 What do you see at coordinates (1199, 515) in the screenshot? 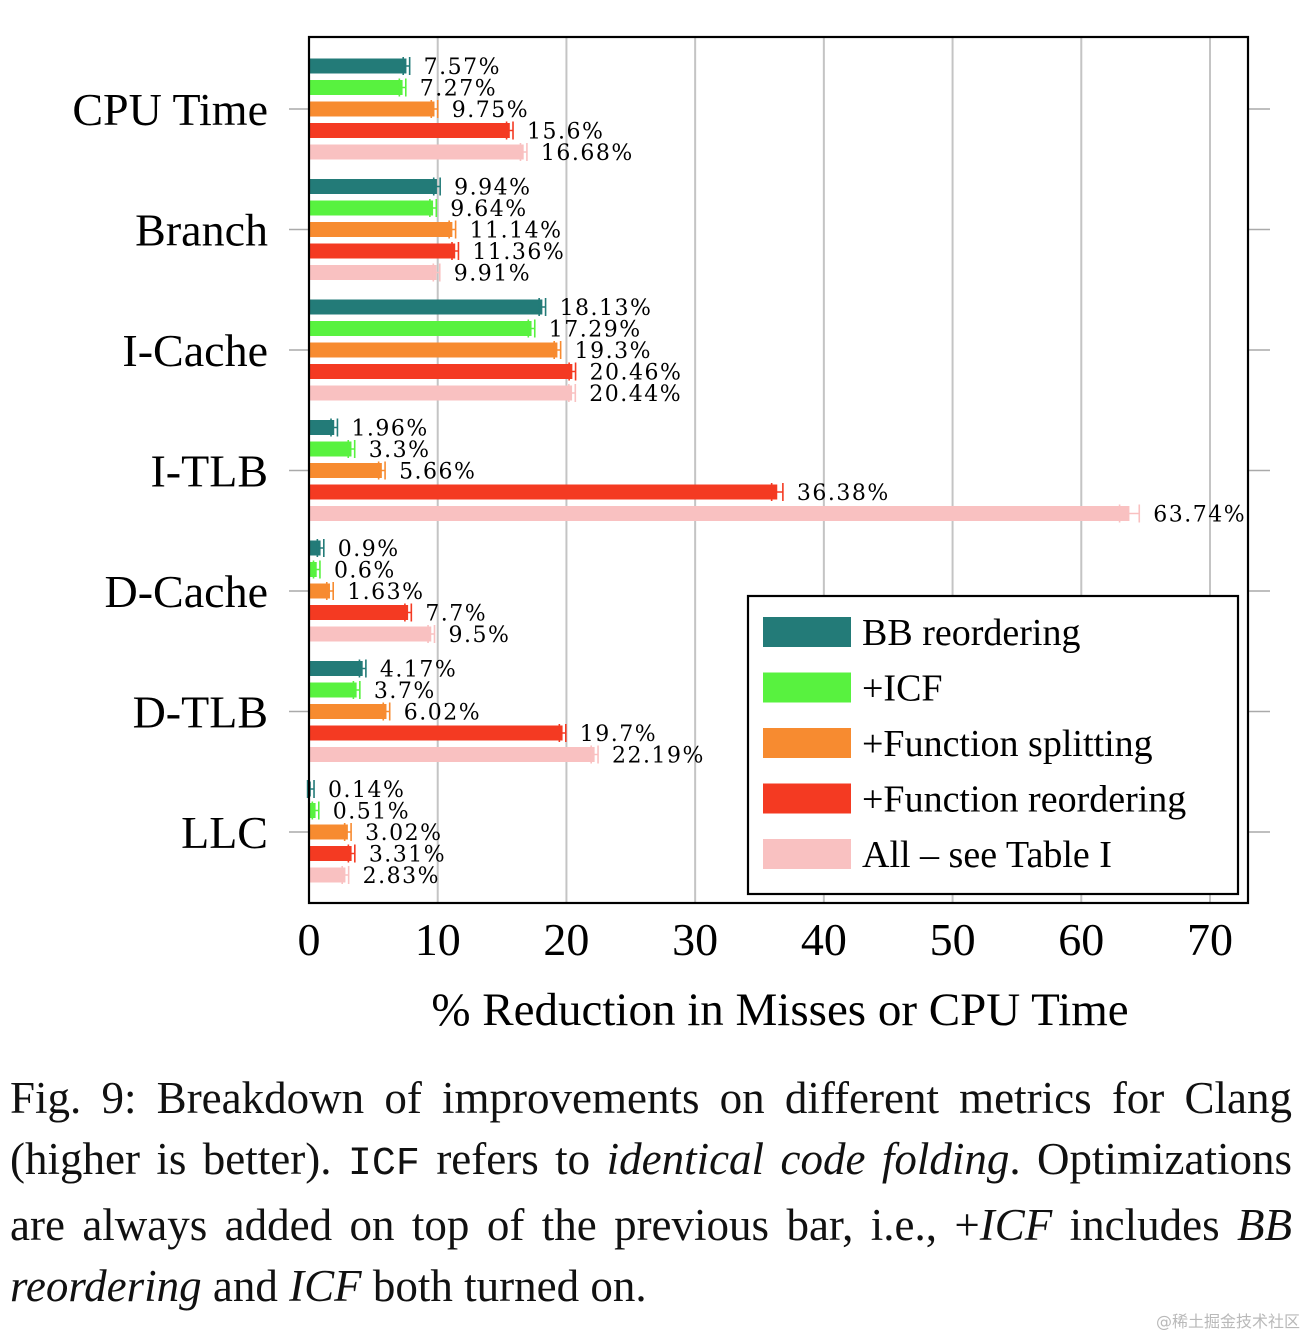
I see `value-label: 63.74%` at bounding box center [1199, 515].